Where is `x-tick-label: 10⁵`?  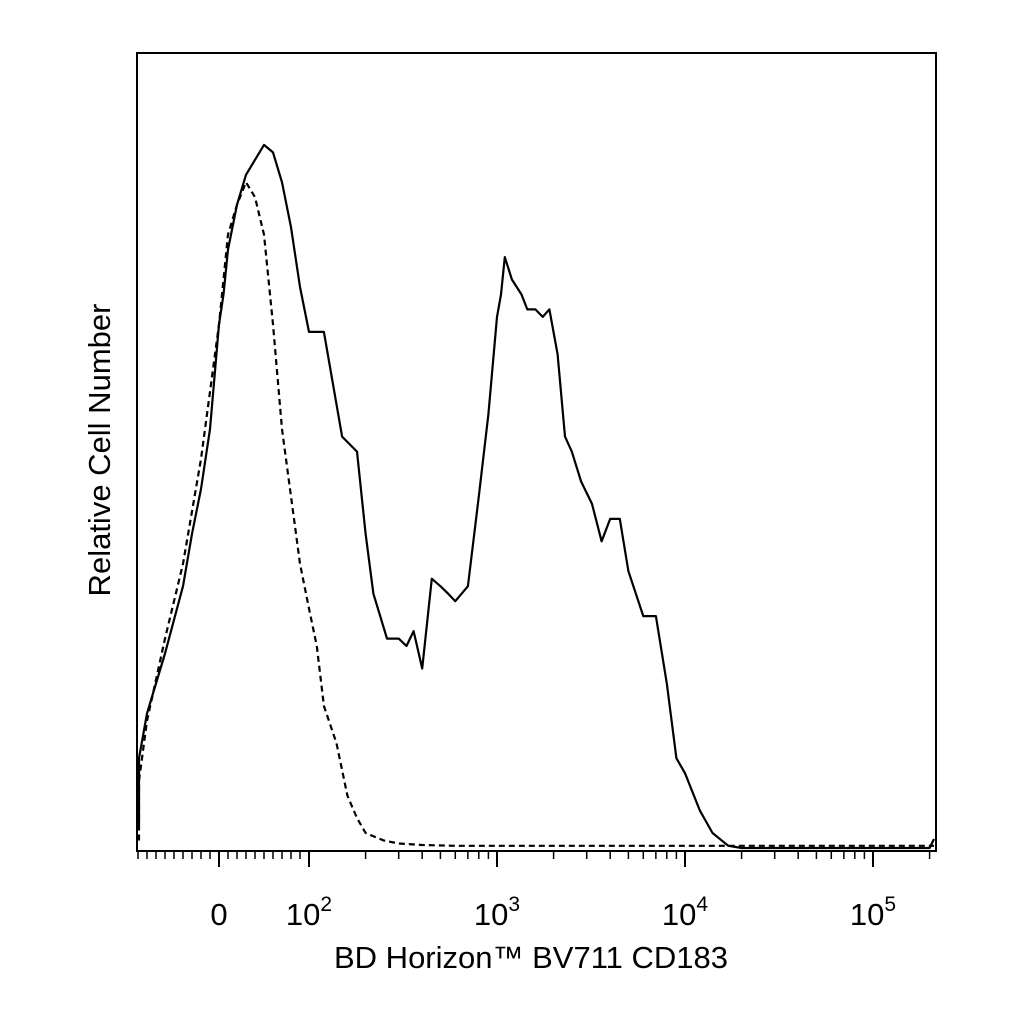
x-tick-label: 10⁵ is located at coordinates (873, 912).